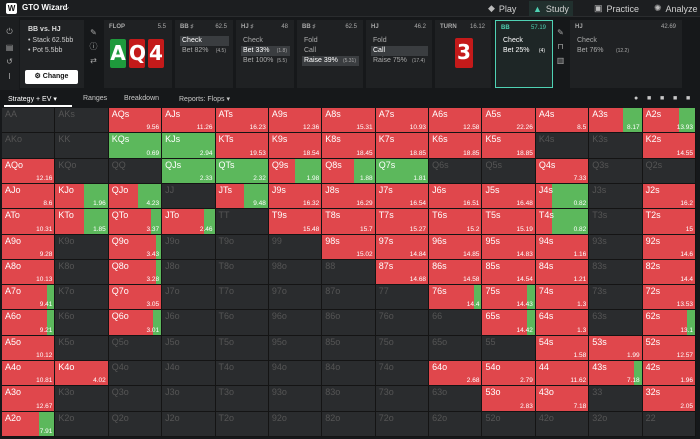 This screenshot has width=700, height=439. I want to click on app-menu-chevron-icon: ⌄, so click(67, 6).